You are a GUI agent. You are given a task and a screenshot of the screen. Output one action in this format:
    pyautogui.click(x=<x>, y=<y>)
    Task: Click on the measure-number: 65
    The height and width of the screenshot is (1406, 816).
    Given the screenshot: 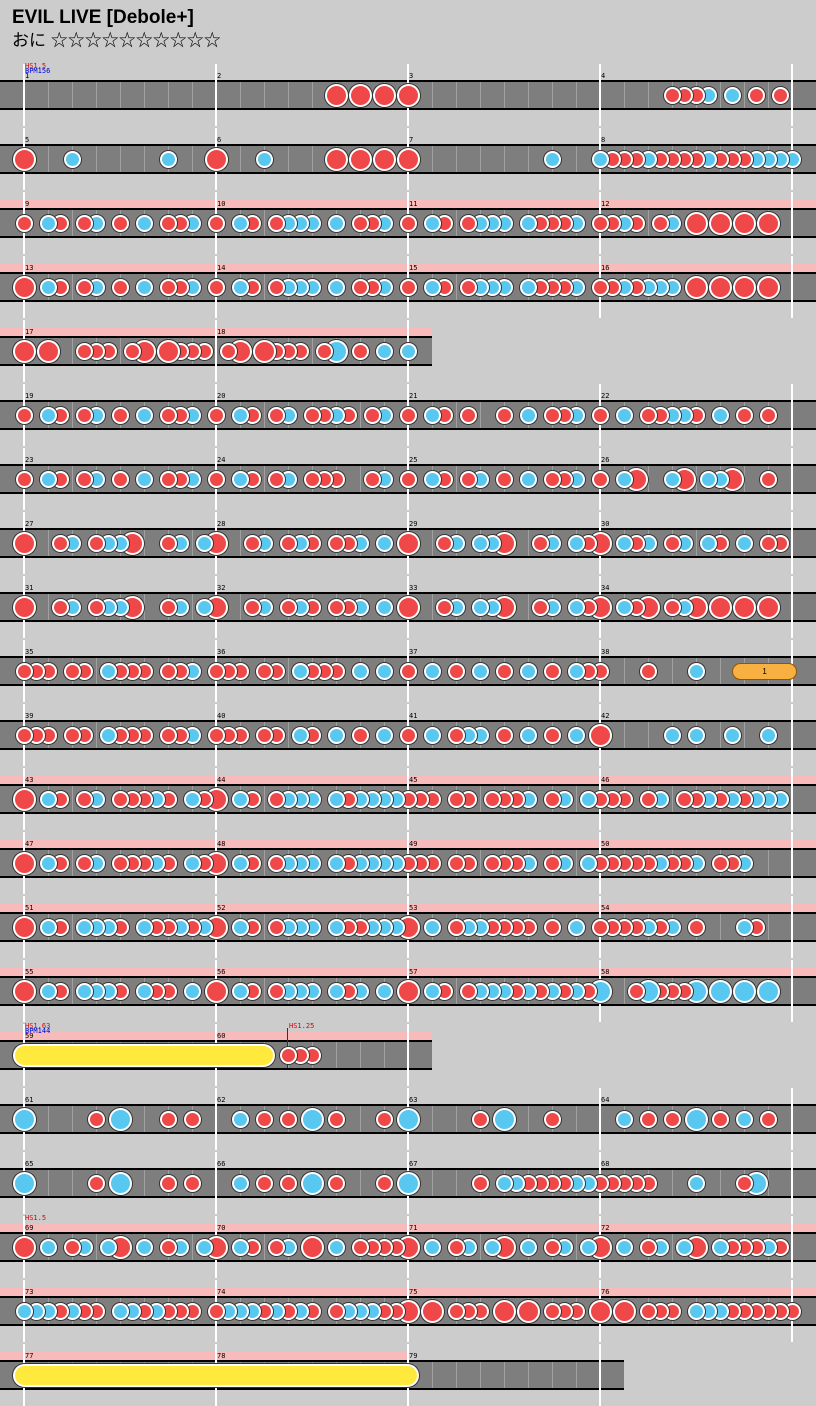 What is the action you would take?
    pyautogui.click(x=29, y=1164)
    